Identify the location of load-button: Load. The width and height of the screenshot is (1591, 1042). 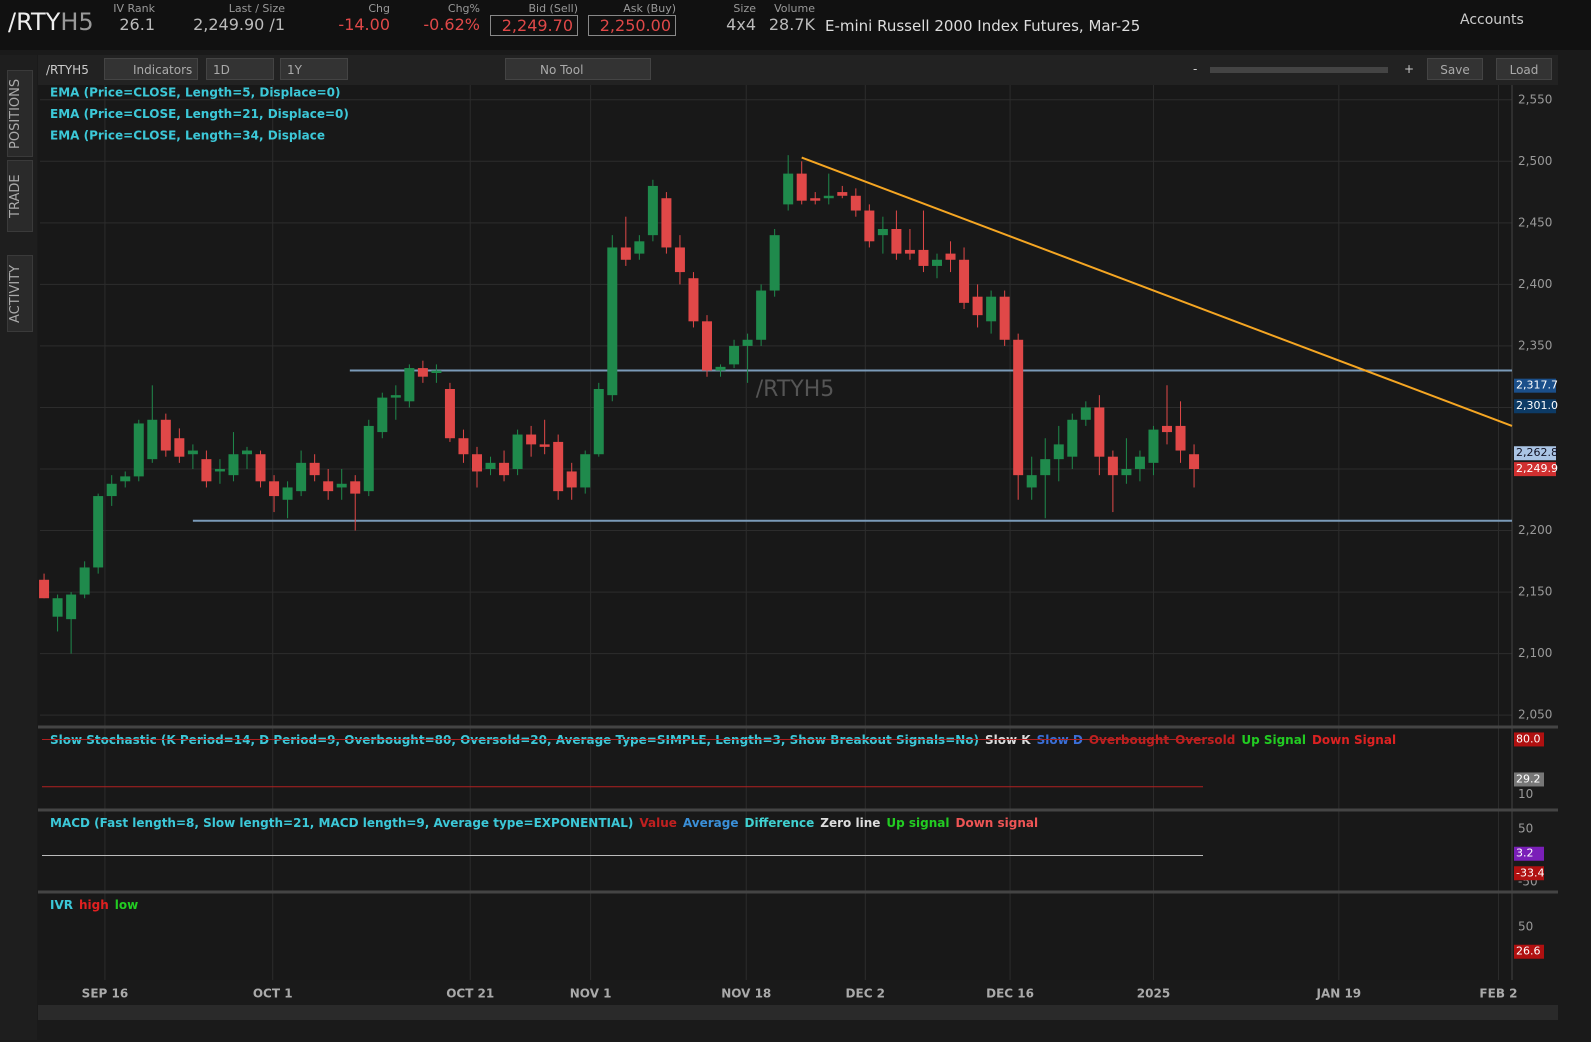
(1524, 69).